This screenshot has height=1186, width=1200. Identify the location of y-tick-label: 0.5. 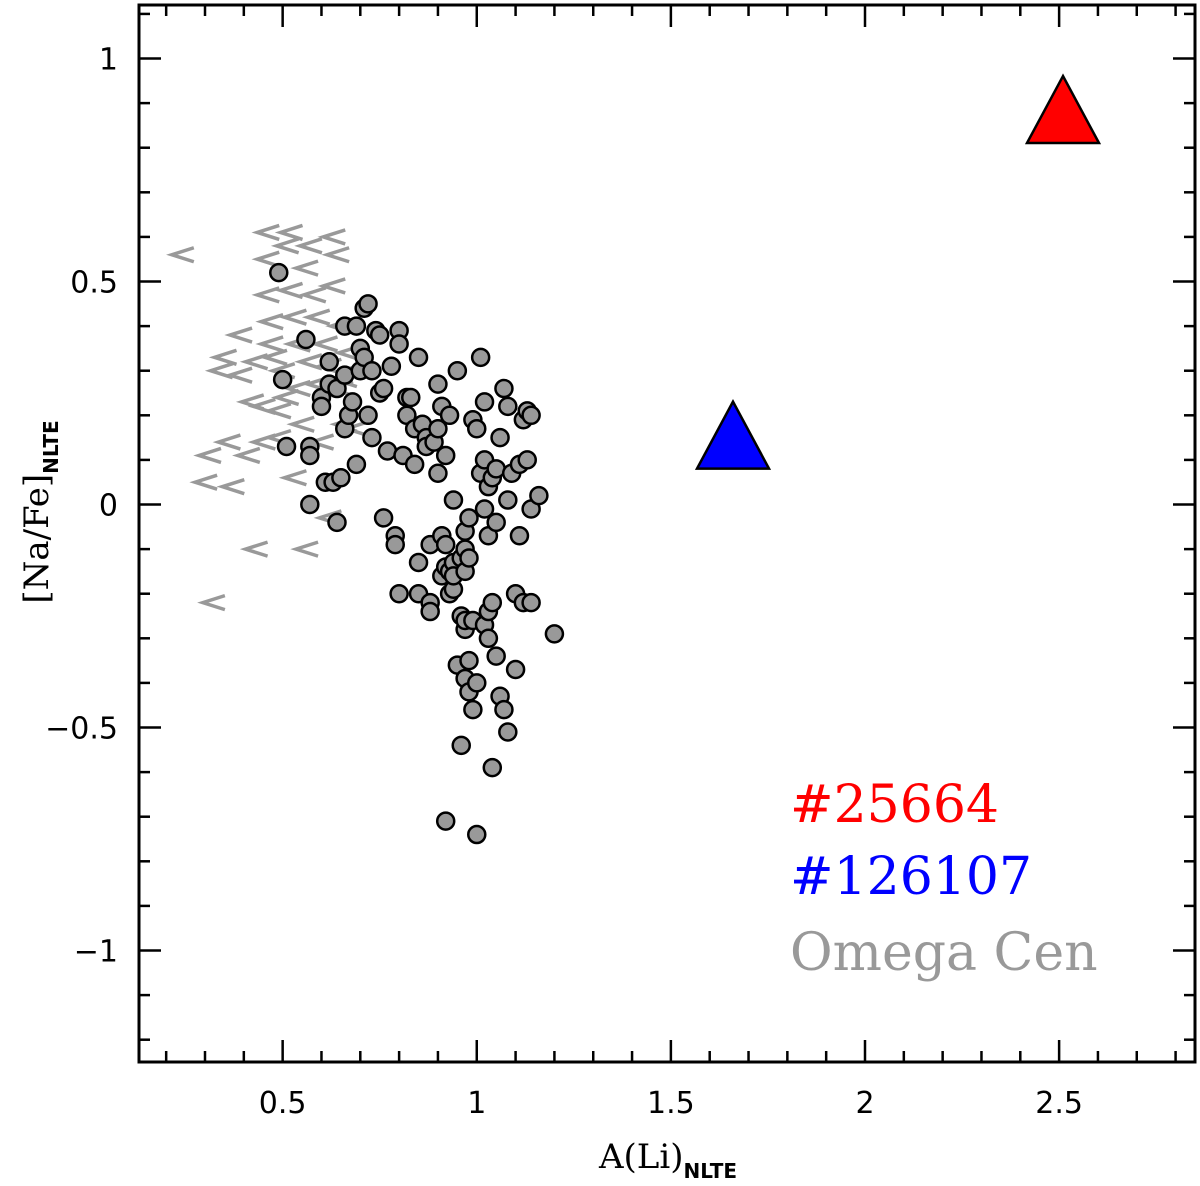
(94, 283).